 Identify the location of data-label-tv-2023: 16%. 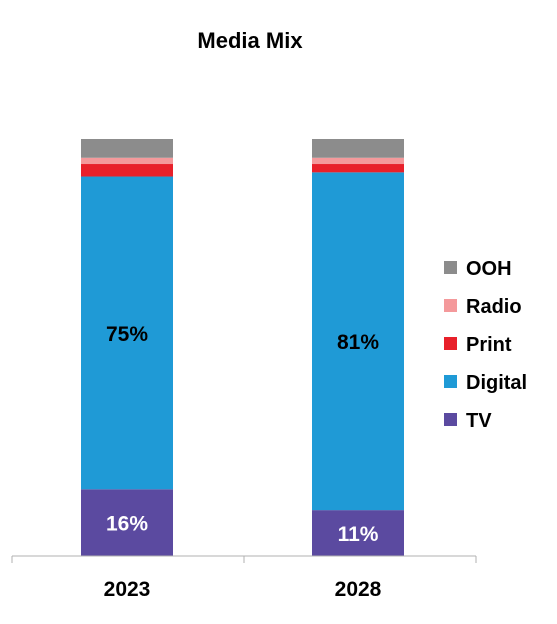
(127, 524).